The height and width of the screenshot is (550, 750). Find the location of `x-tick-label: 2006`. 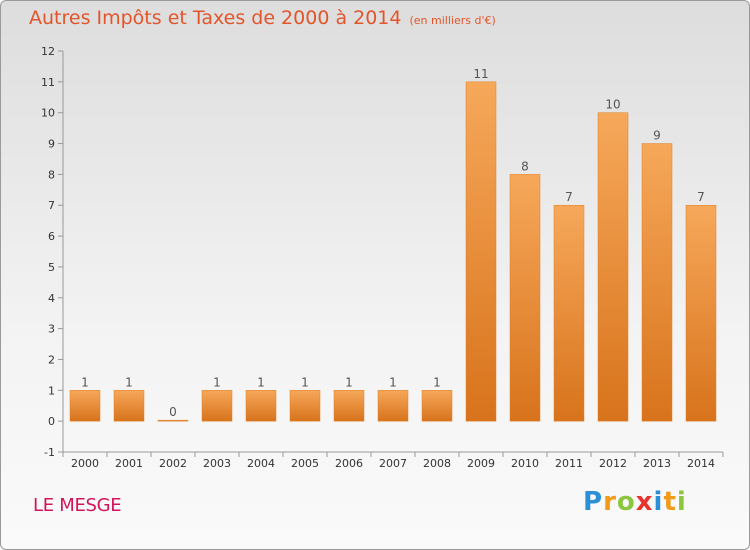

x-tick-label: 2006 is located at coordinates (349, 463).